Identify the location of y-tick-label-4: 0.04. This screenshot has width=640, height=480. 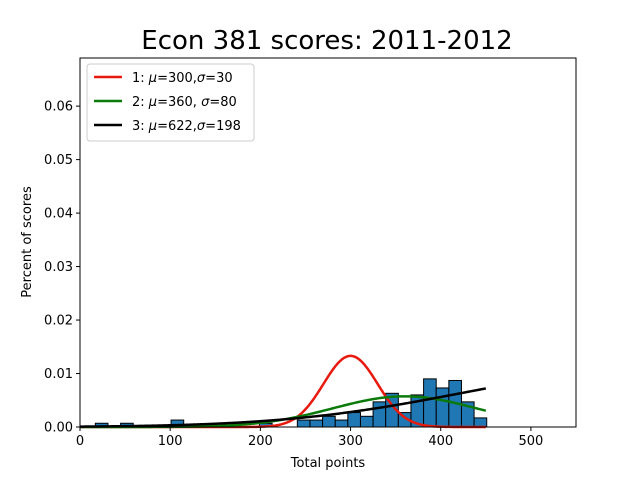
(58, 214).